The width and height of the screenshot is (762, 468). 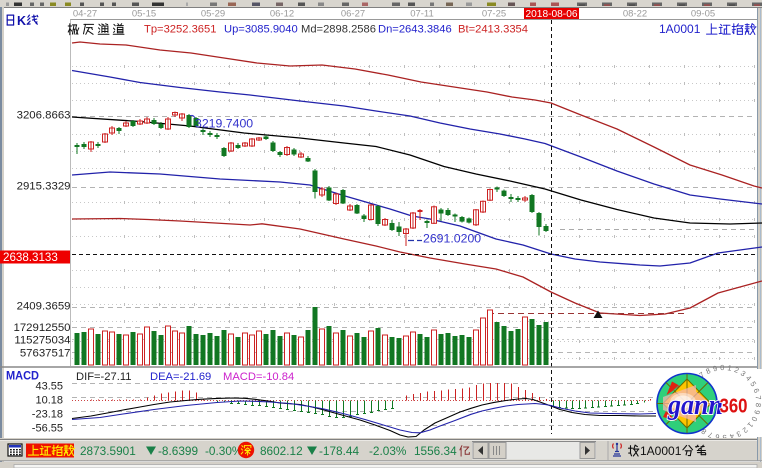 What do you see at coordinates (339, 451) in the screenshot?
I see `svg-text: -178.44` at bounding box center [339, 451].